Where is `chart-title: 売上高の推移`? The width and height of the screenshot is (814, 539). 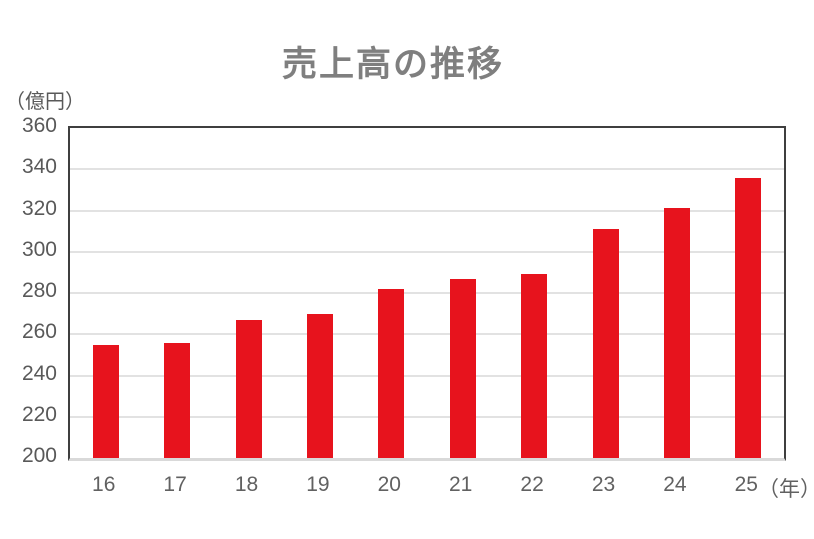 chart-title: 売上高の推移 is located at coordinates (392, 64).